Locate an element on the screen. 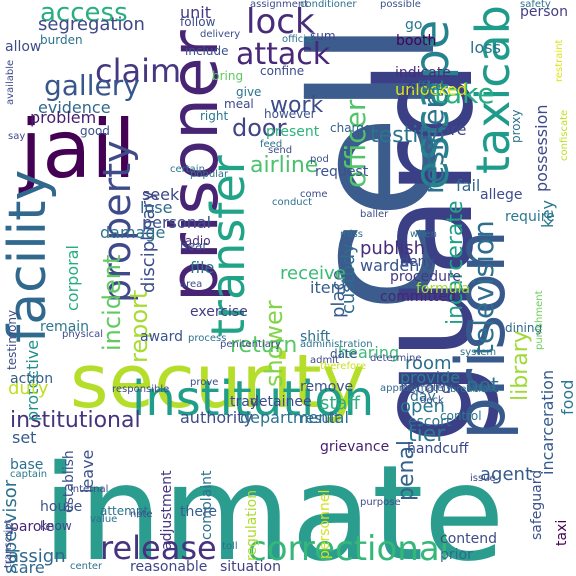 The height and width of the screenshot is (576, 576). cloud-word: possible is located at coordinates (400, 5).